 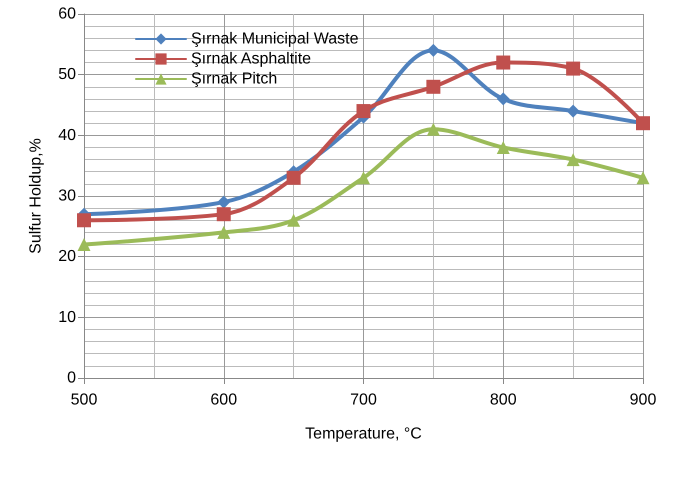 I want to click on y-tick-label: 40, so click(x=67, y=135).